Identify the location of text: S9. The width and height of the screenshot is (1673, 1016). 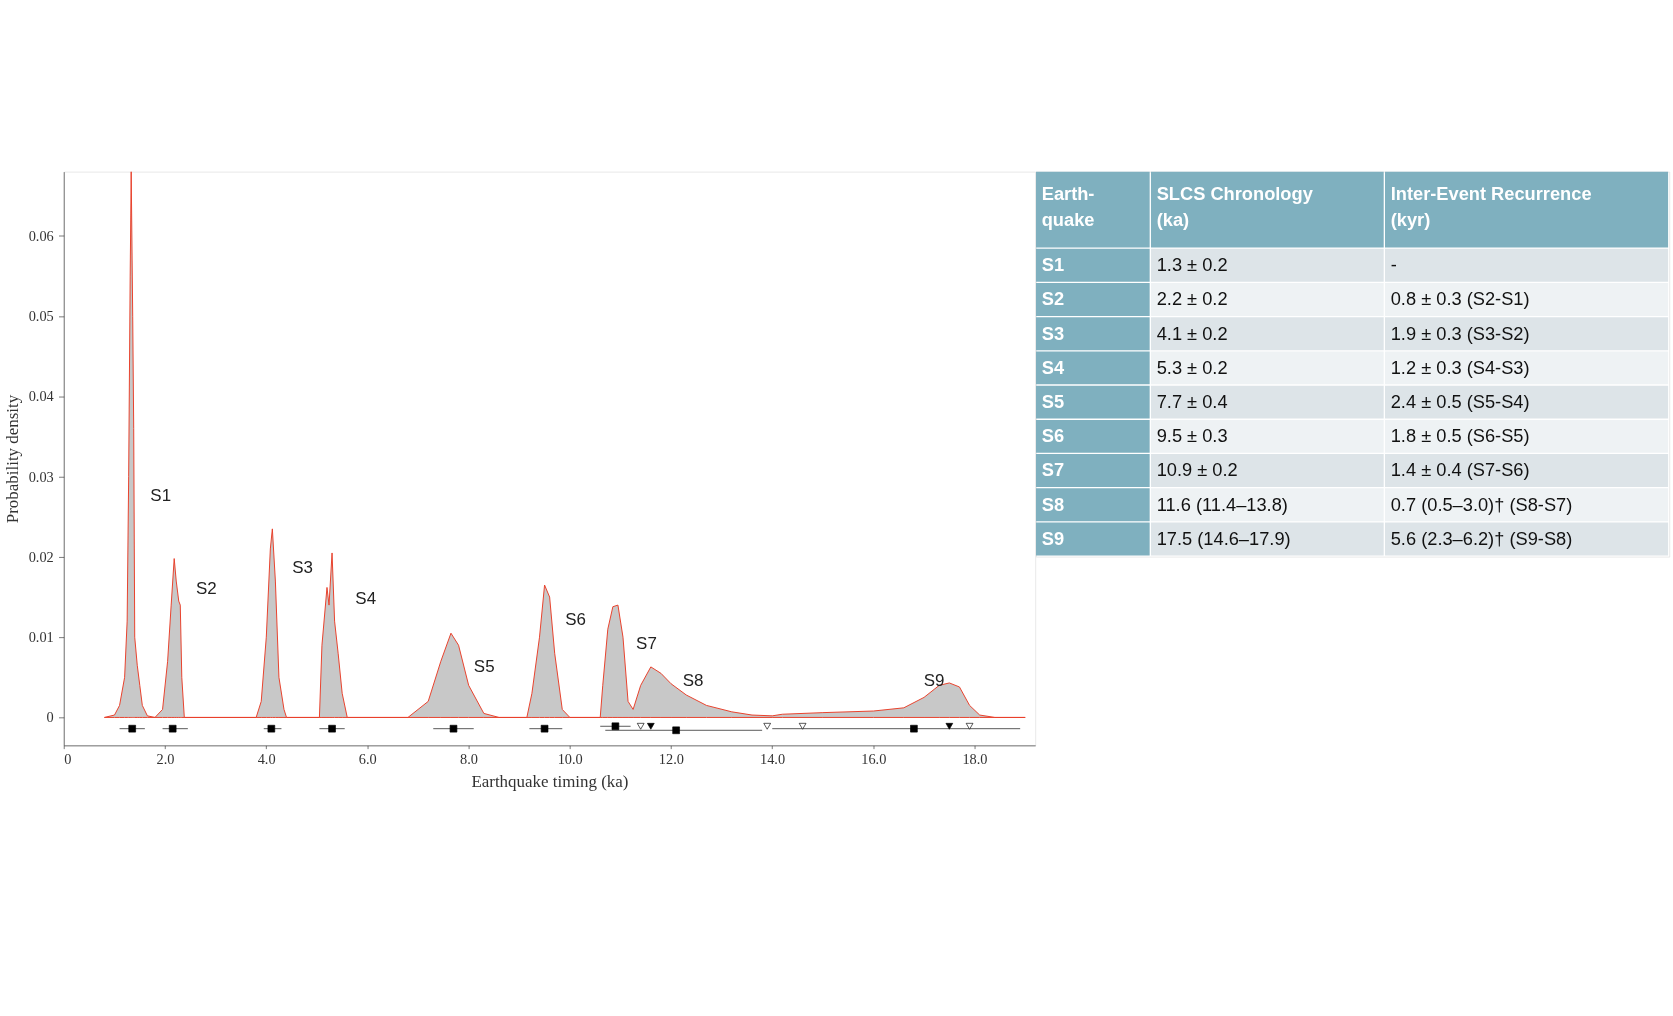
(1053, 538).